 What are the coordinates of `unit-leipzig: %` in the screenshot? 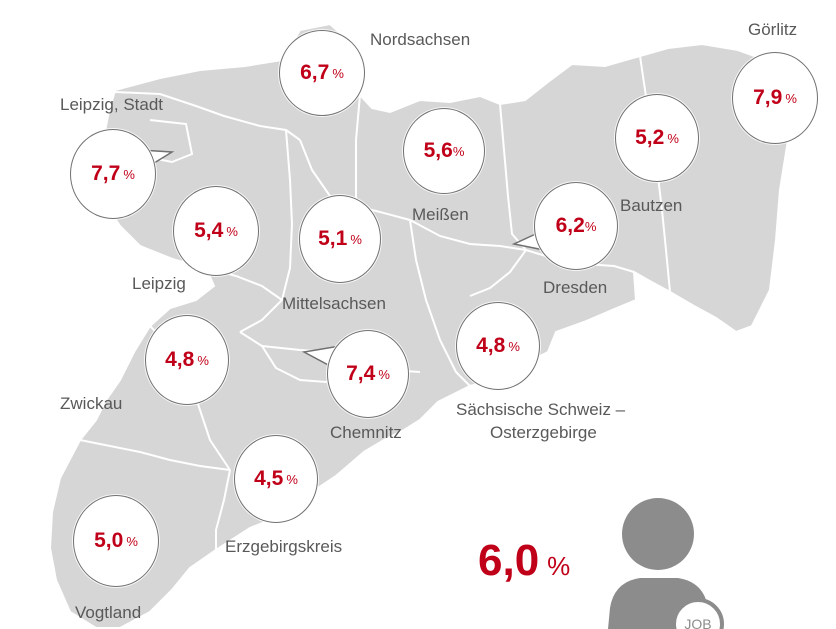 It's located at (232, 231).